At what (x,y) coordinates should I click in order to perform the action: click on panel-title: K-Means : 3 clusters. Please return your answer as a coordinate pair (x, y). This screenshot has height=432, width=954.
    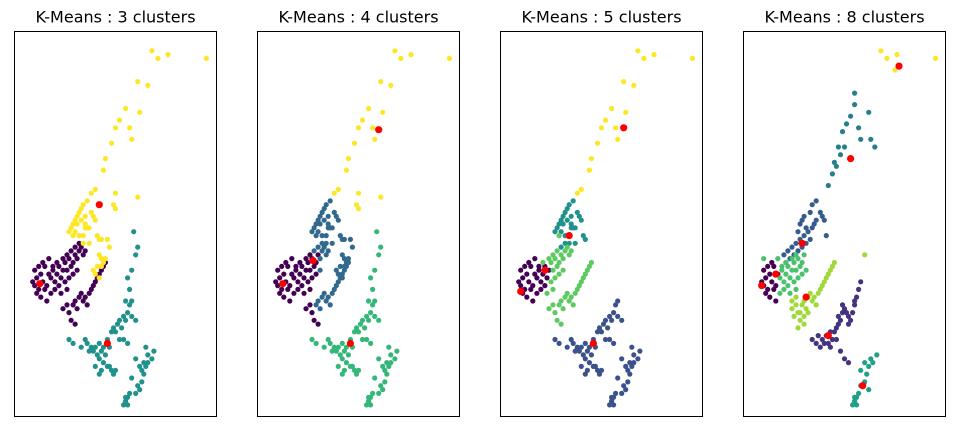
    Looking at the image, I should click on (115, 17).